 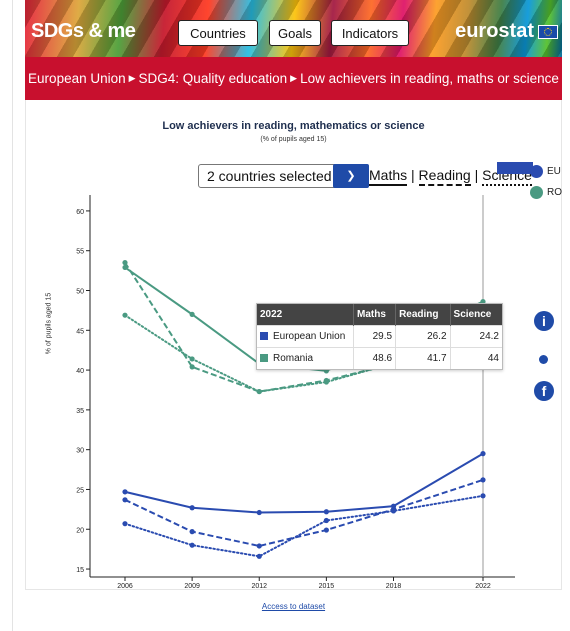 I want to click on chevron-down-icon: ❯, so click(x=351, y=176).